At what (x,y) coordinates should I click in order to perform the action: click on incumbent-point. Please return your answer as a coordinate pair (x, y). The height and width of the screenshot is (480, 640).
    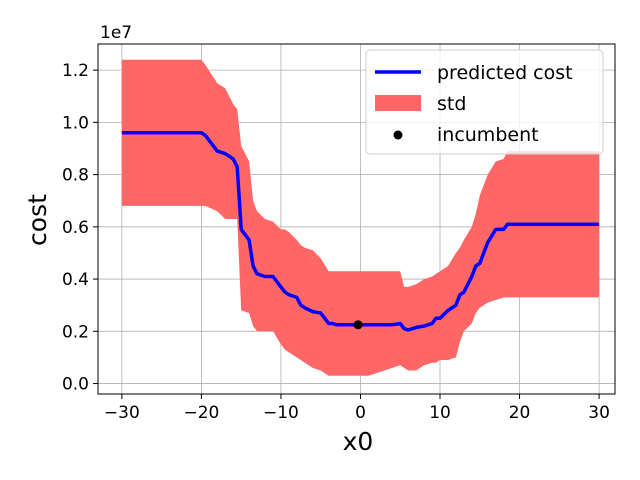
    Looking at the image, I should click on (358, 325).